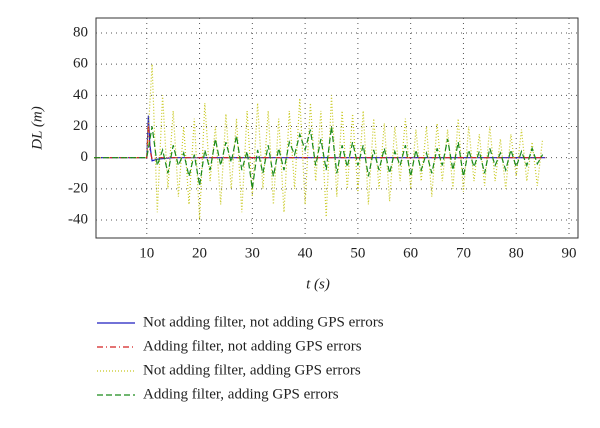 The height and width of the screenshot is (428, 600). What do you see at coordinates (78, 188) in the screenshot?
I see `y-tick-label: -20` at bounding box center [78, 188].